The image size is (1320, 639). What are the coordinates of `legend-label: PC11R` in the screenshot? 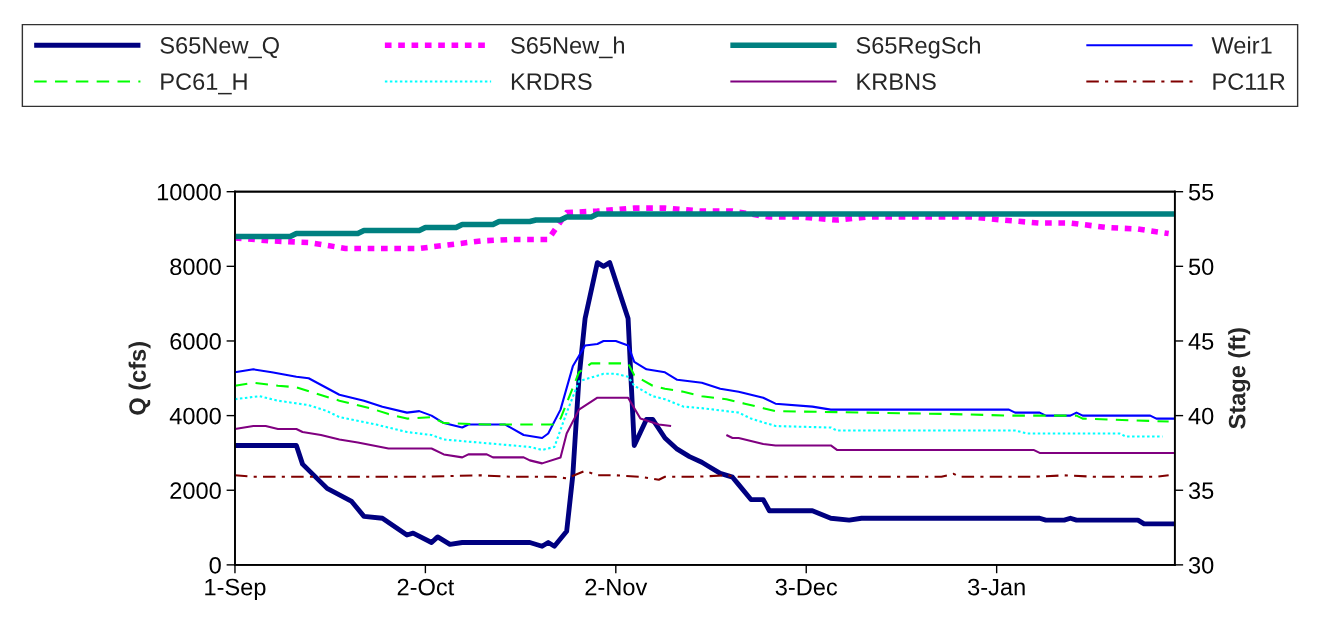 It's located at (1249, 81).